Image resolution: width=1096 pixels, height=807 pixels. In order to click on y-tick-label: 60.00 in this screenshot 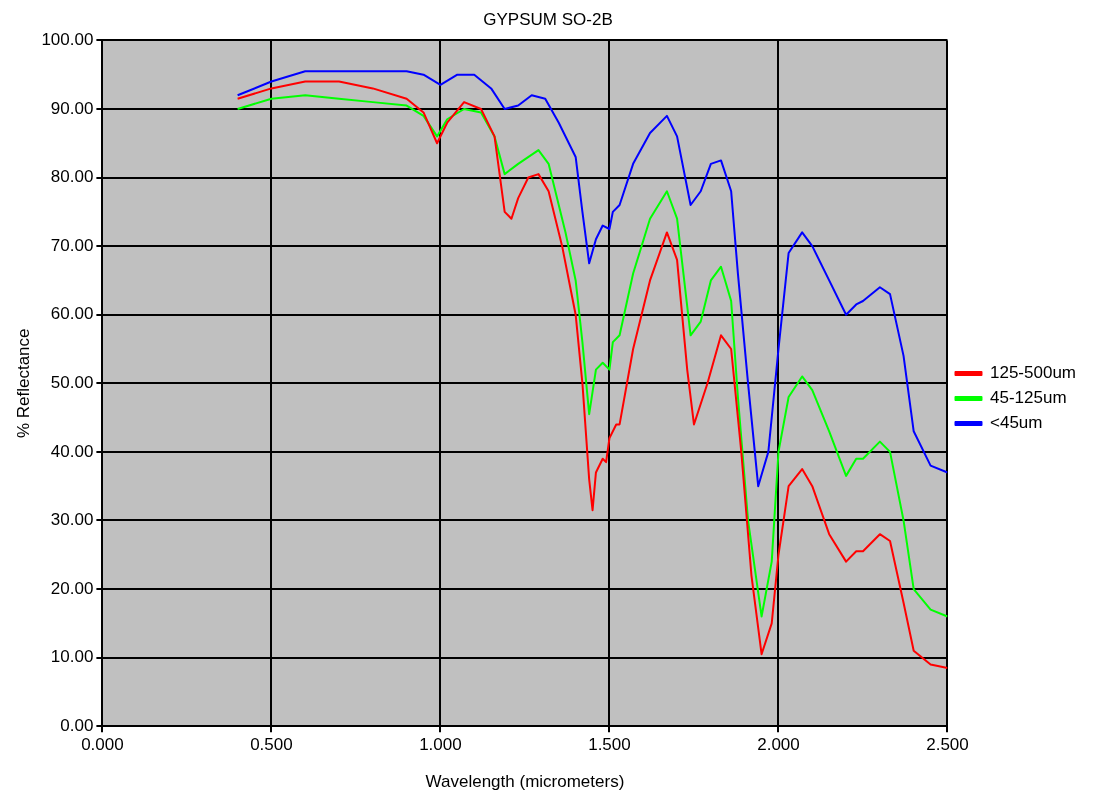, I will do `click(72, 314)`.